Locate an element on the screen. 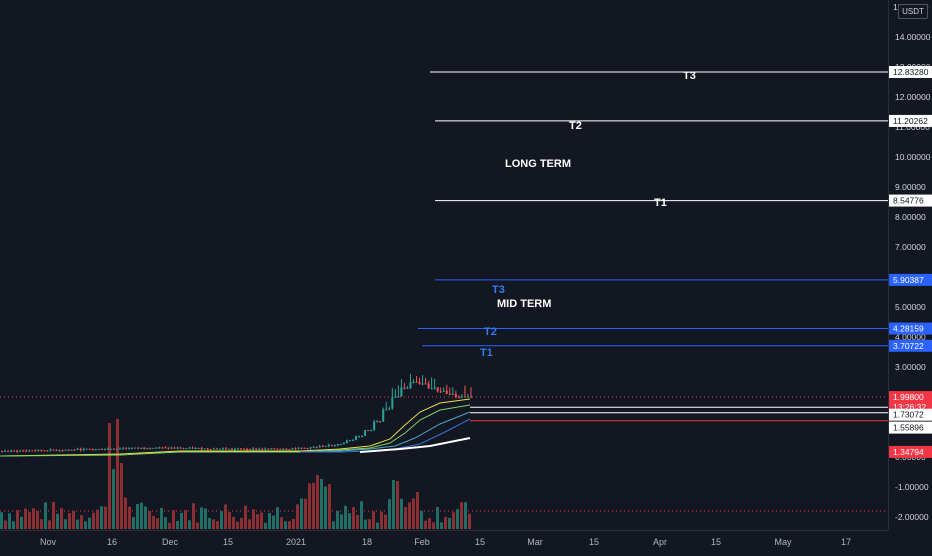 This screenshot has width=932, height=556. price-tick-label: 9.00000 is located at coordinates (910, 187).